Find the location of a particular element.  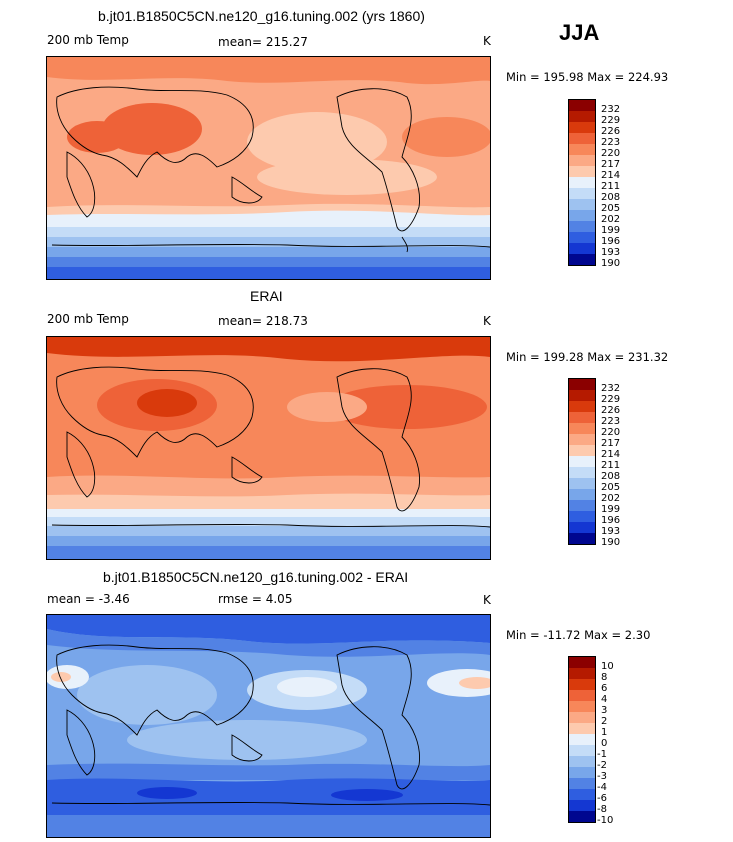

colorbar-tick-label: 8 is located at coordinates (604, 677).